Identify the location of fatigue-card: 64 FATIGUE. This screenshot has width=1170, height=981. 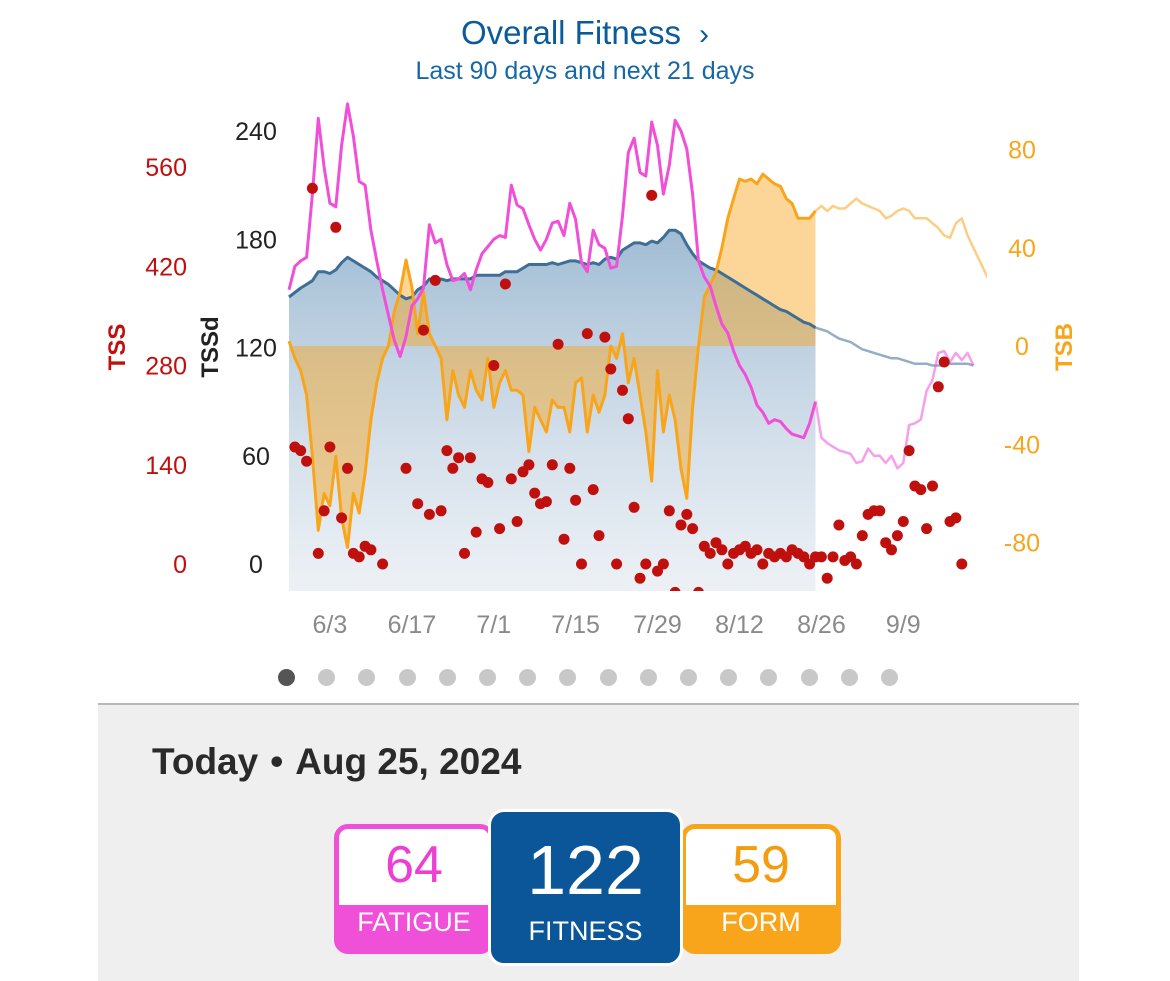
(414, 889).